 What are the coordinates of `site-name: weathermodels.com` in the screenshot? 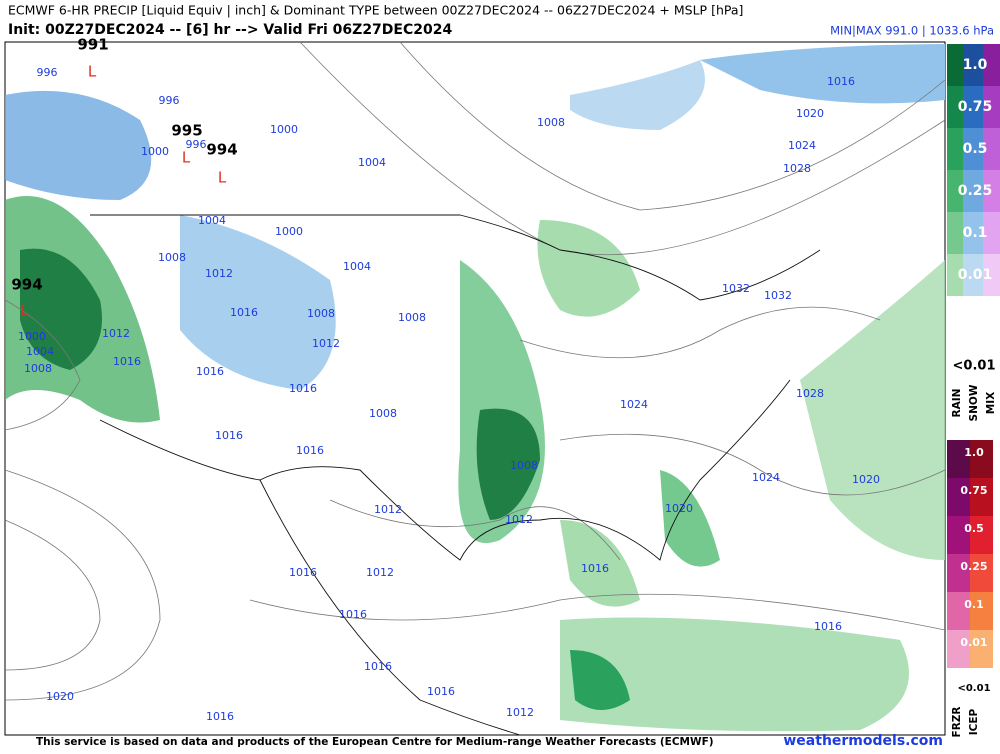 It's located at (863, 741).